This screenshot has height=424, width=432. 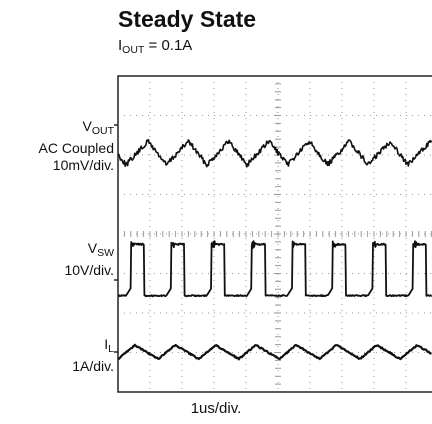 I want to click on vout-channel-label: VOUT AC Coupled 10mV/div., so click(x=77, y=146).